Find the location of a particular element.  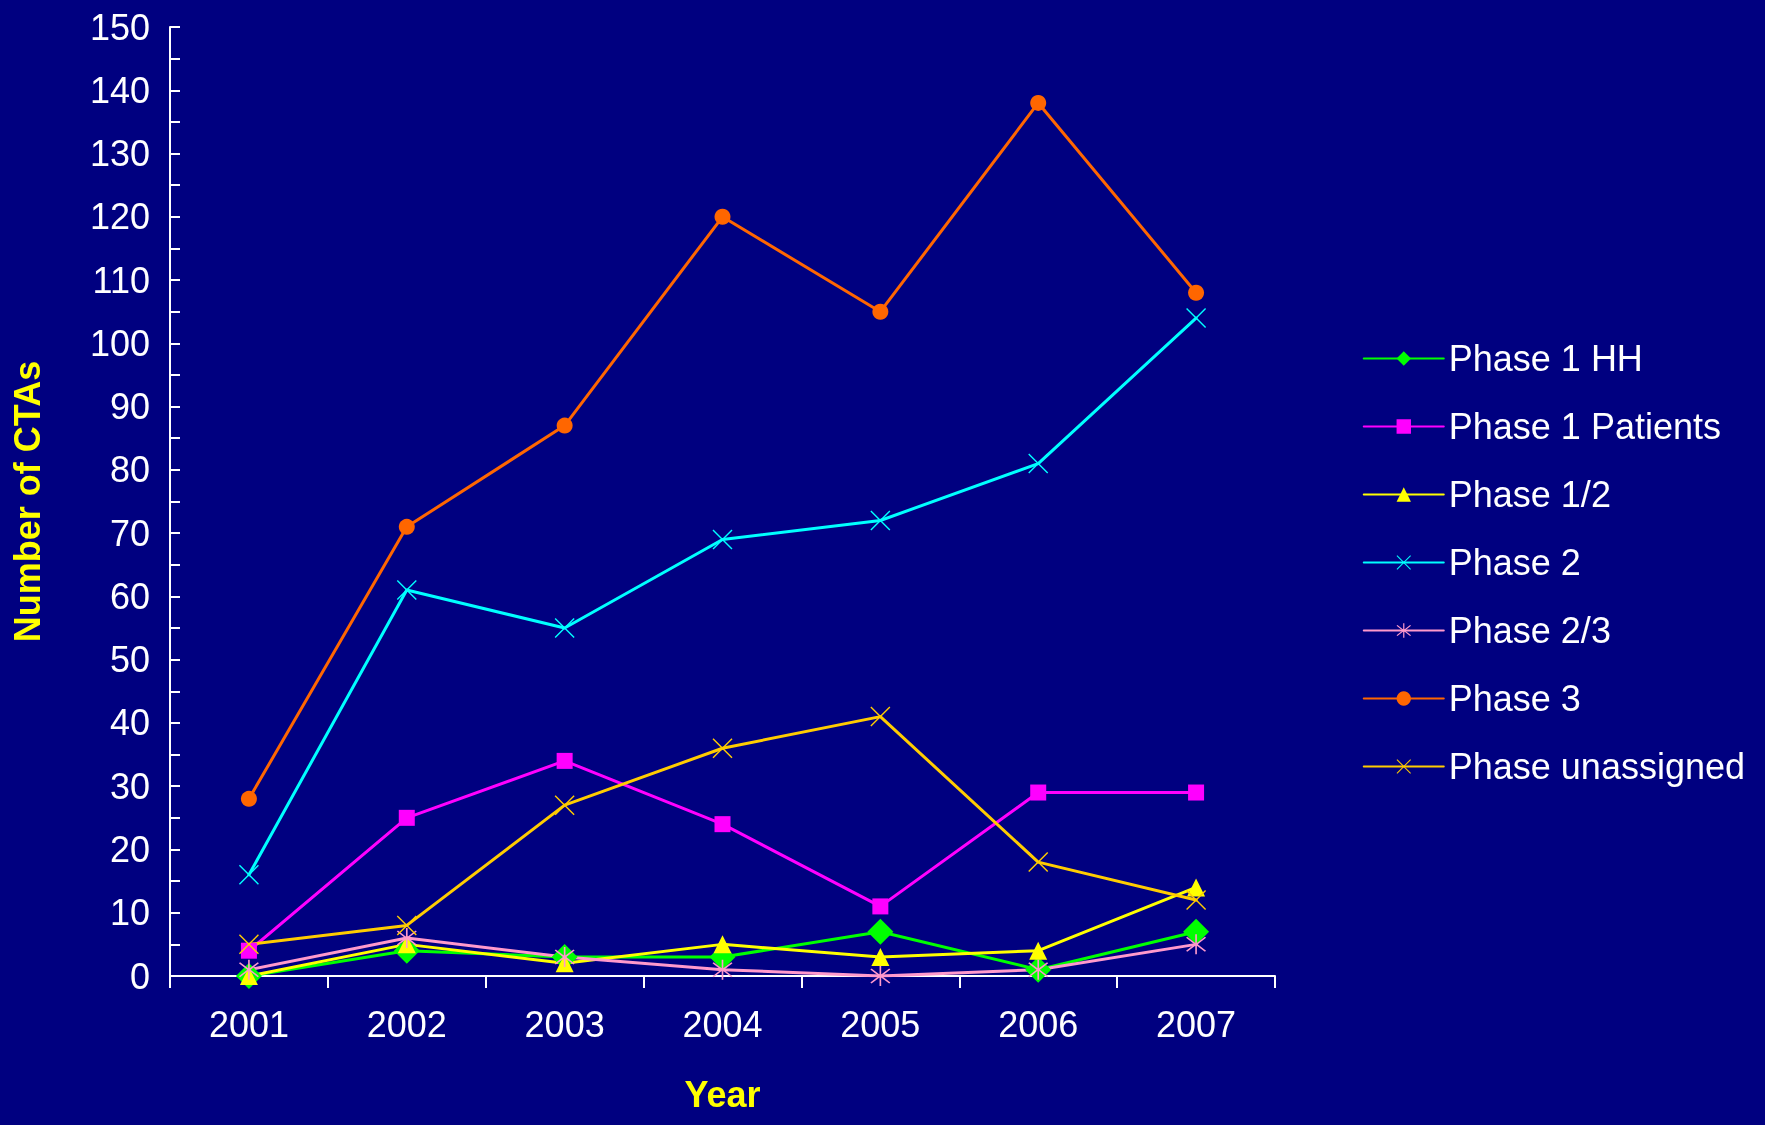

x-tick-label: 2006 is located at coordinates (1038, 1024).